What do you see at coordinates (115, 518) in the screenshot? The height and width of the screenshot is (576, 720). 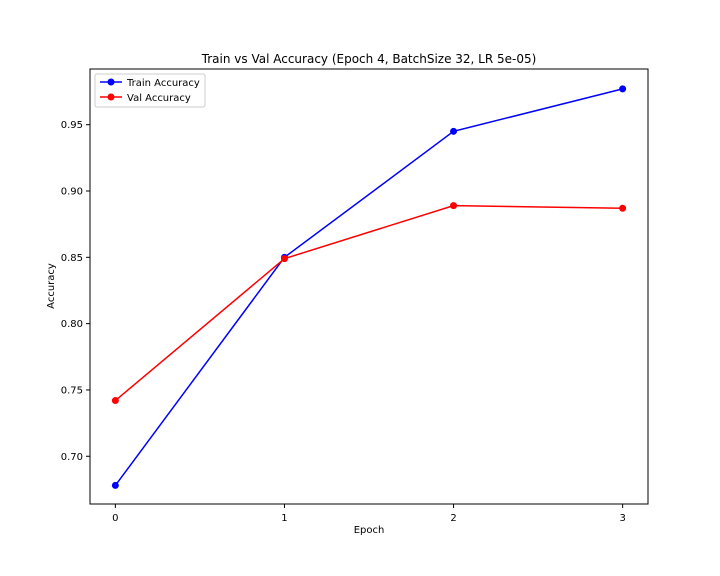 I see `x-tick-label: 0` at bounding box center [115, 518].